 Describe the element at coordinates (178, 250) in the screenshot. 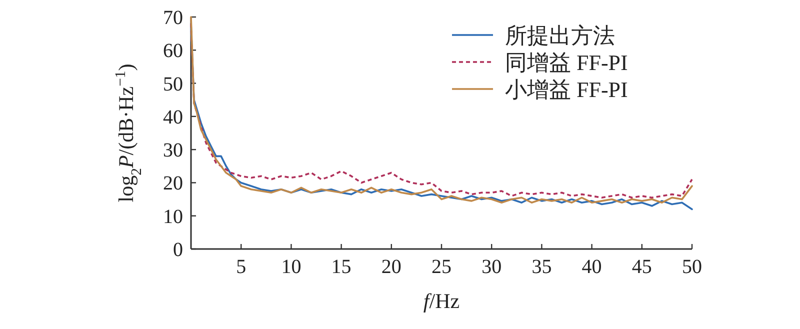

I see `y-tick-label: 0` at that location.